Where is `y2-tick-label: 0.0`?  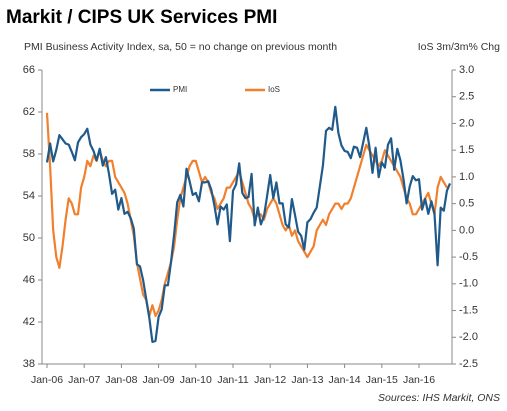
y2-tick-label: 0.0 is located at coordinates (466, 230).